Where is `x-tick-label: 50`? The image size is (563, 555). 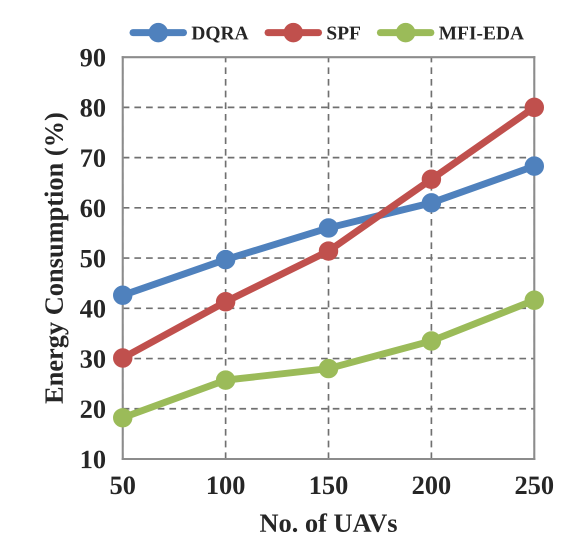
x-tick-label: 50 is located at coordinates (122, 485).